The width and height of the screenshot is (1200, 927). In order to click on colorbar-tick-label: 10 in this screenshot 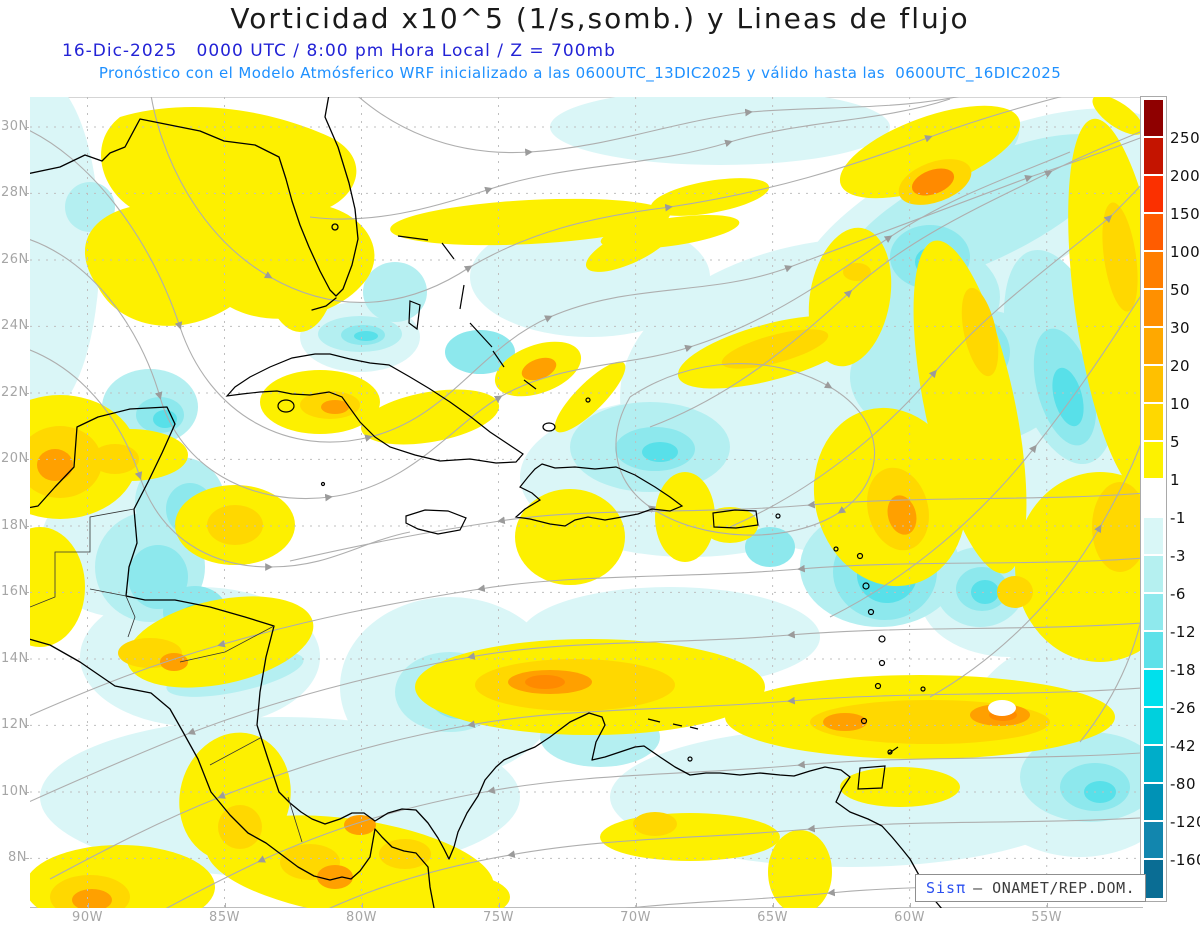, I will do `click(1180, 404)`.